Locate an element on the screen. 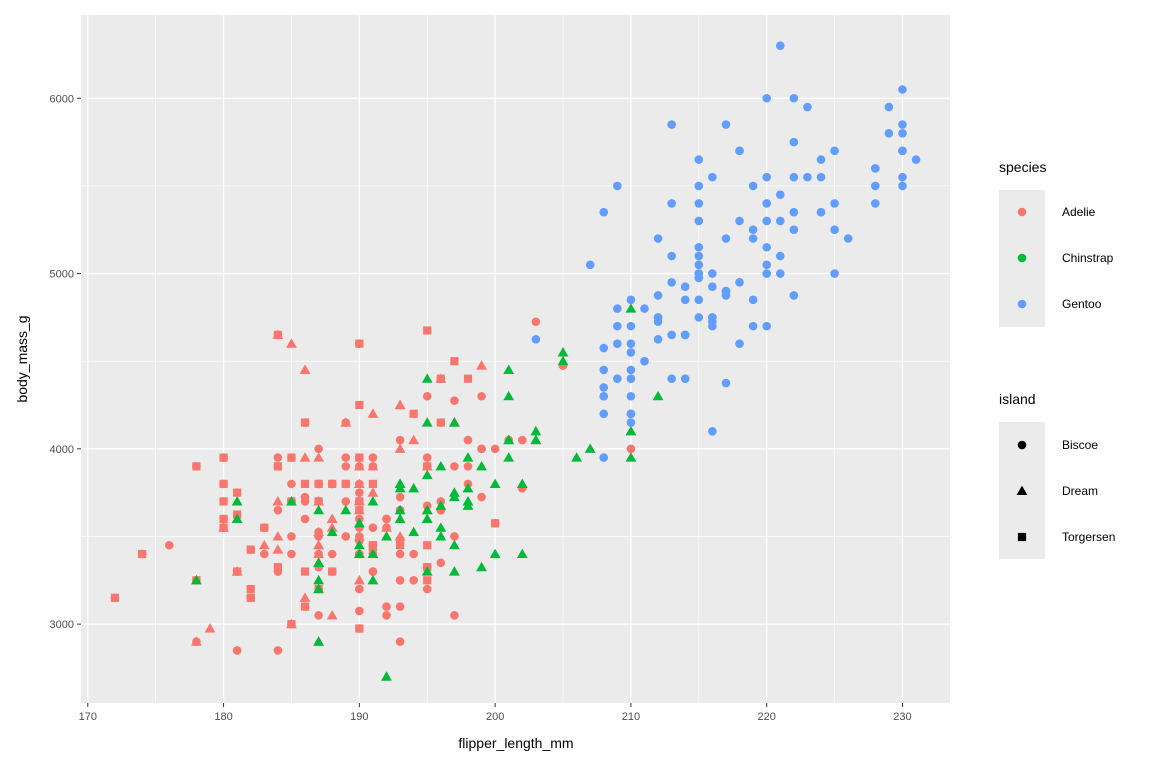  legend-label-biscoe: Biscoe is located at coordinates (1080, 445).